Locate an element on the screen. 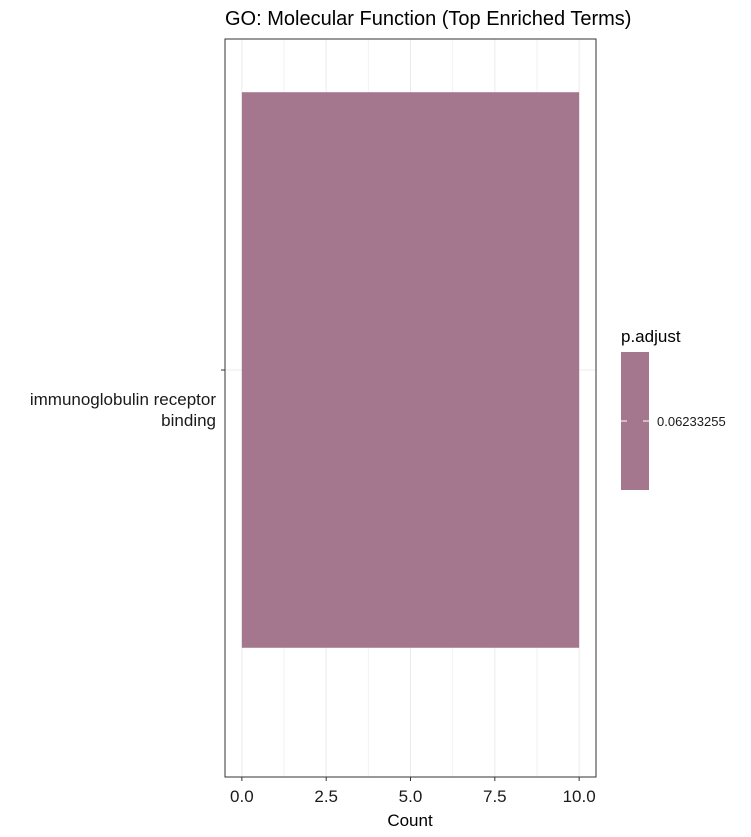  legend: p.adjust 0.06233255 is located at coordinates (673, 408).